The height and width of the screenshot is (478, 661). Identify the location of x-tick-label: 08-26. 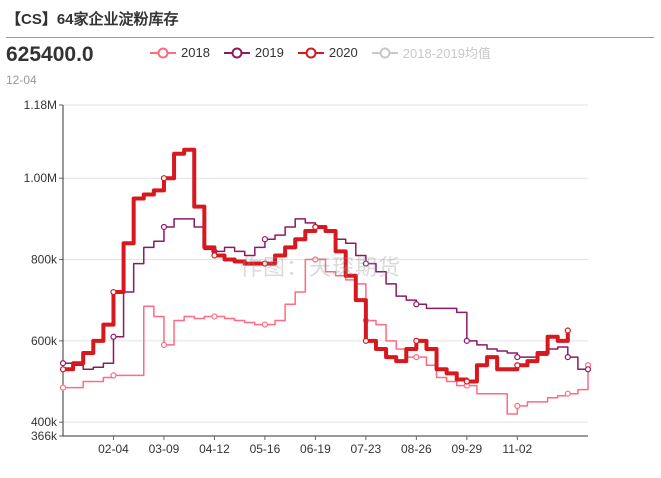
(416, 449).